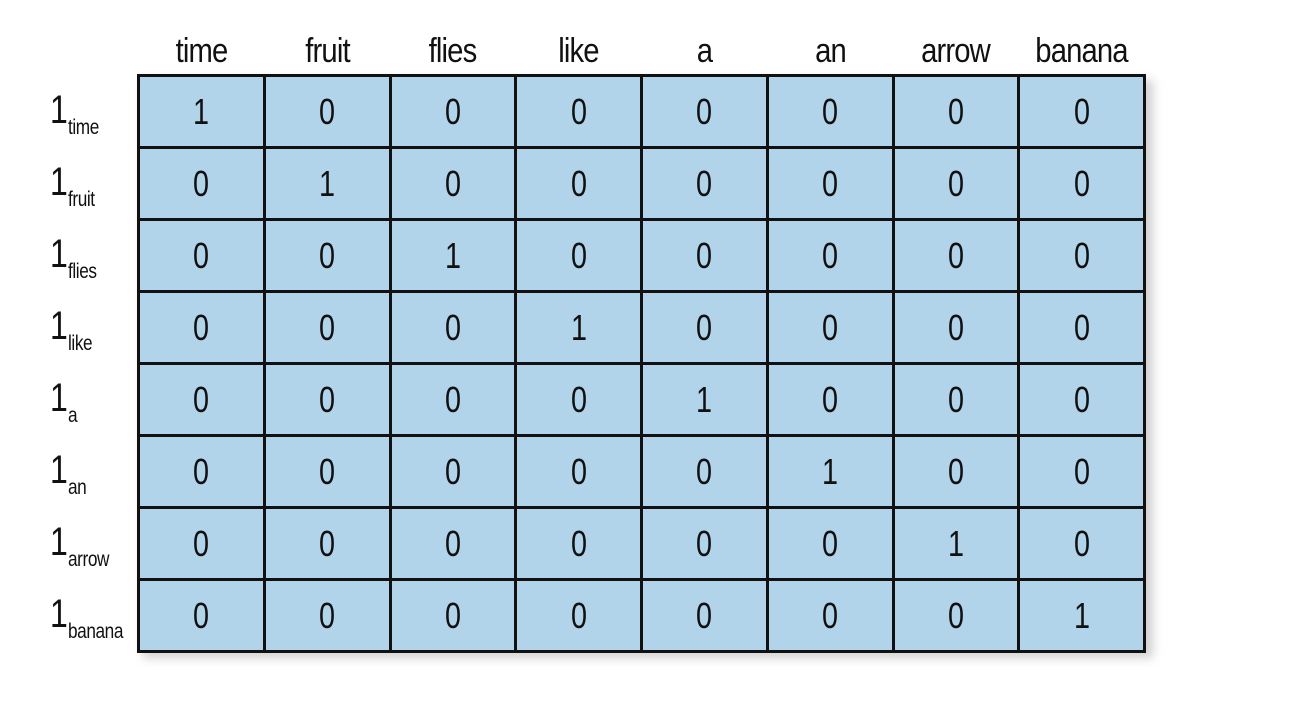 The height and width of the screenshot is (717, 1290). I want to click on column-header: time, so click(201, 50).